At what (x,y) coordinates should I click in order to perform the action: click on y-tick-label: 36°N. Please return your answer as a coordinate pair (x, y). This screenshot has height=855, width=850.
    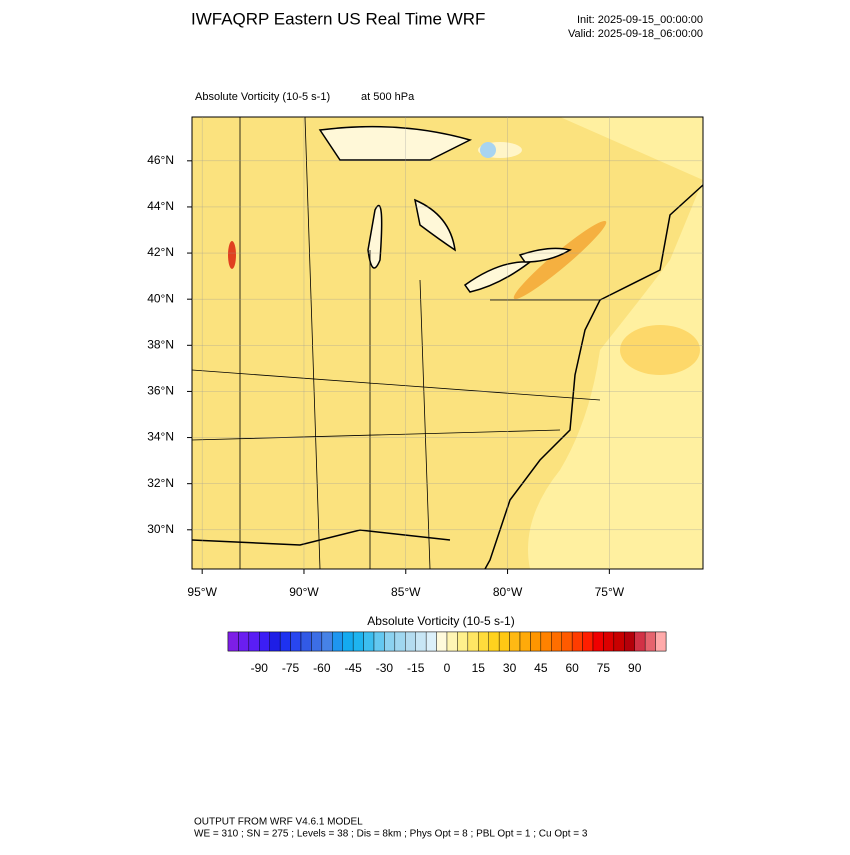
    Looking at the image, I should click on (160, 391).